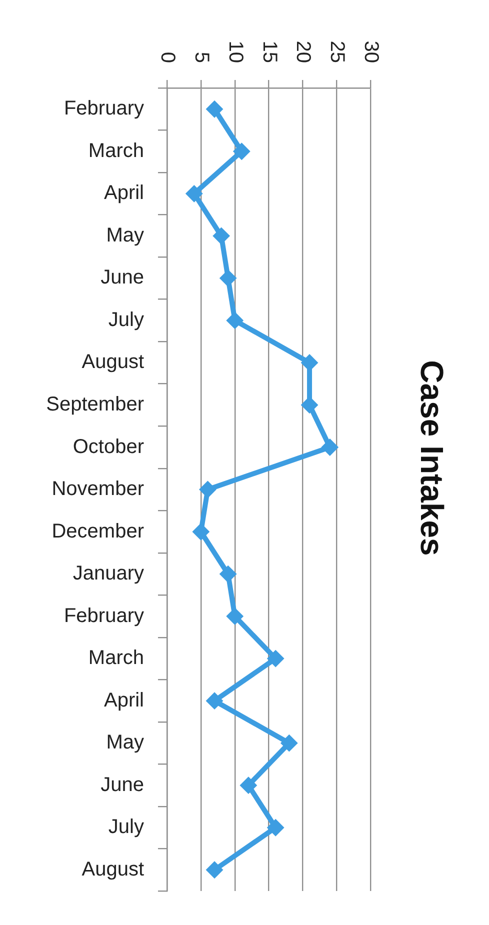  I want to click on x-tick-label: 25, so click(337, 51).